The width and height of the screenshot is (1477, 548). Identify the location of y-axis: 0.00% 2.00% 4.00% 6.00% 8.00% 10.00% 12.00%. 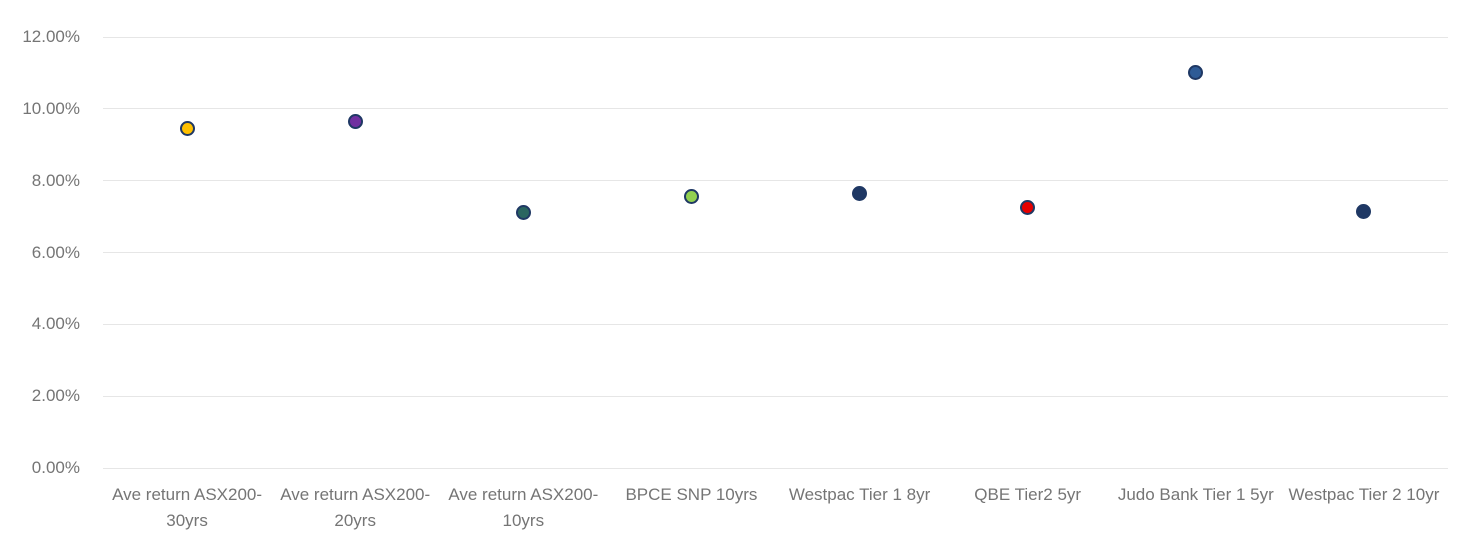
(40, 252).